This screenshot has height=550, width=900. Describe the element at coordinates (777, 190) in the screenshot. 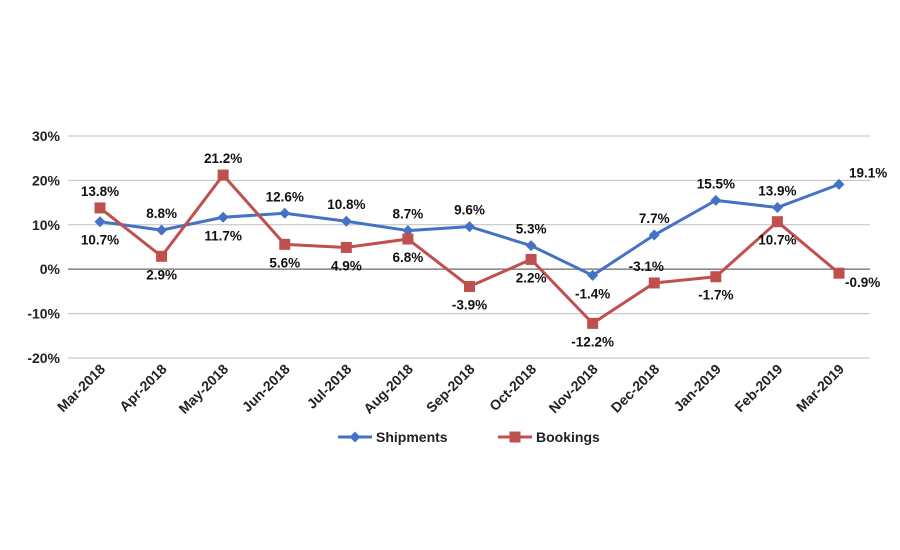

I see `data-label-shipments: 13.9%` at that location.